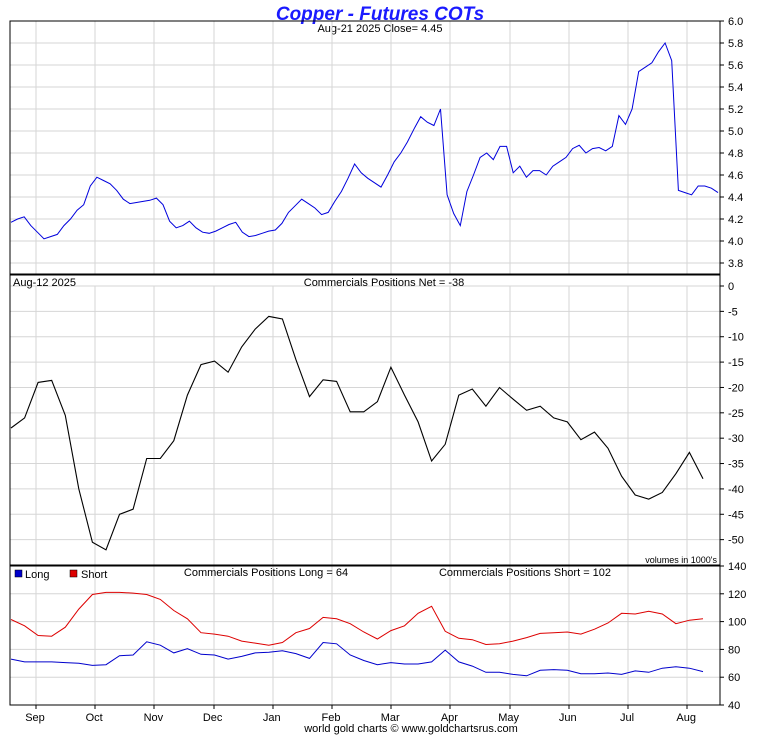 This screenshot has width=760, height=735. What do you see at coordinates (94, 575) in the screenshot?
I see `legend-short-label: Short` at bounding box center [94, 575].